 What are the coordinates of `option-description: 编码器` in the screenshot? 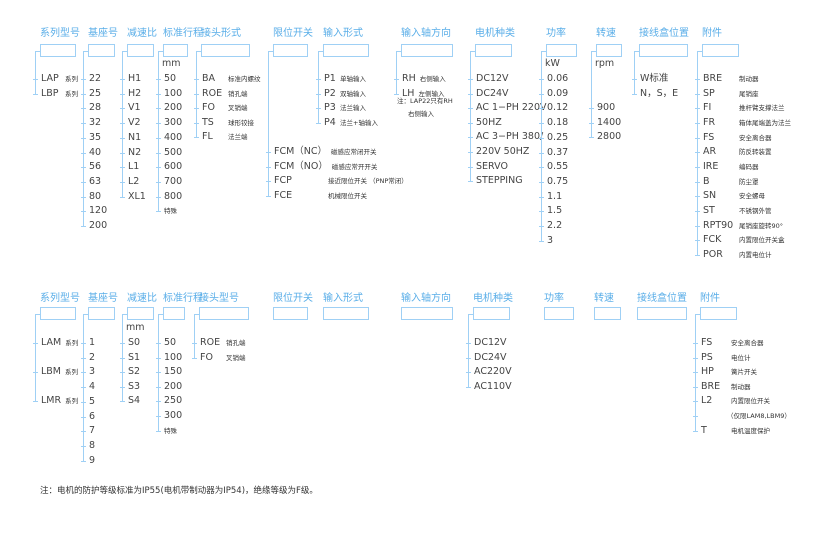 It's located at (749, 166).